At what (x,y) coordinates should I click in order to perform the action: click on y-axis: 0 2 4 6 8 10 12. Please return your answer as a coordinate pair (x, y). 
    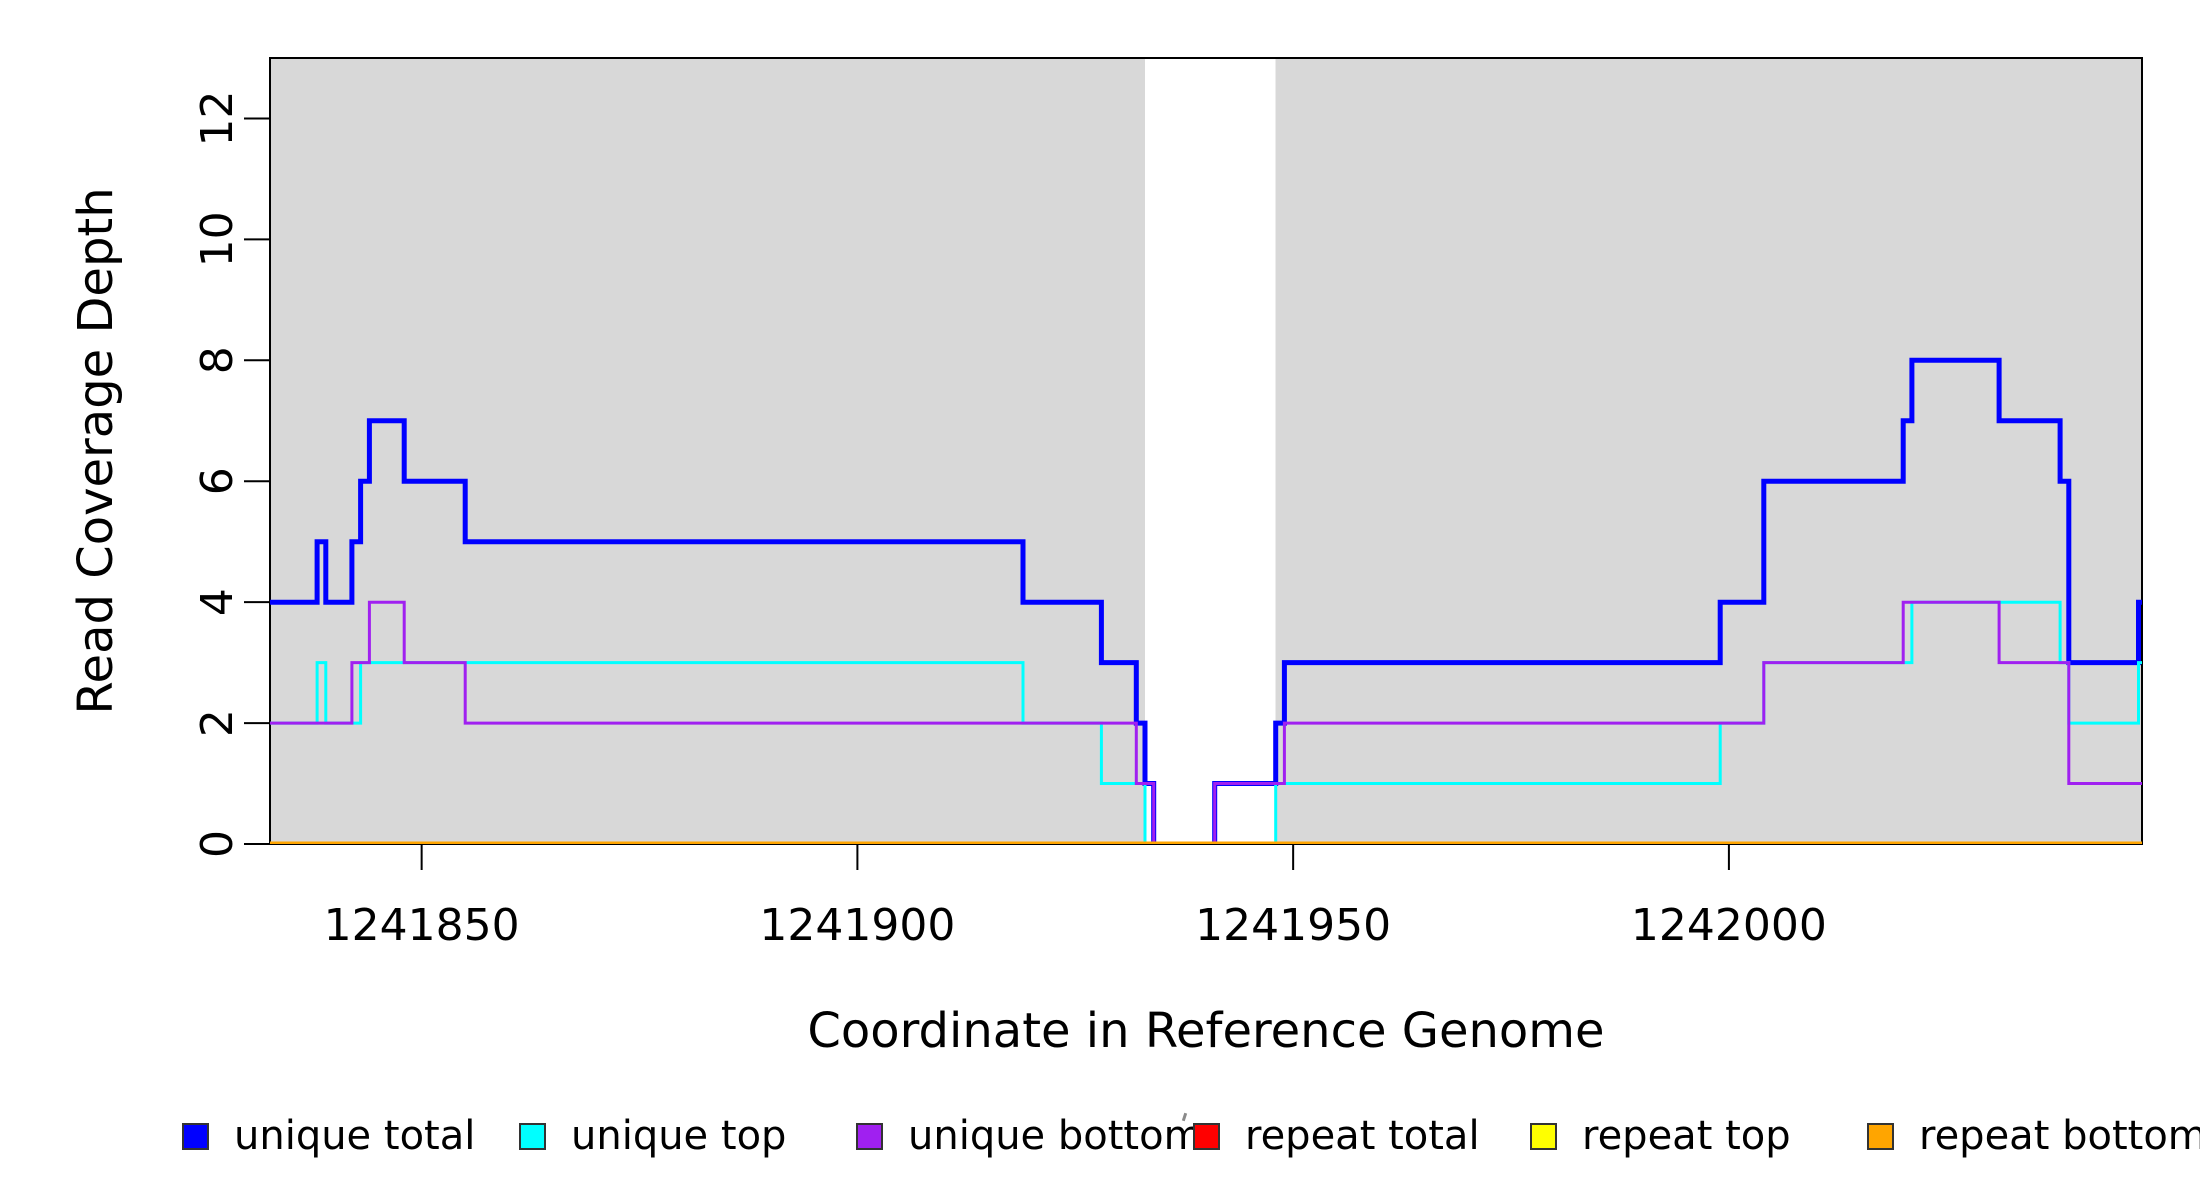
    Looking at the image, I should click on (231, 474).